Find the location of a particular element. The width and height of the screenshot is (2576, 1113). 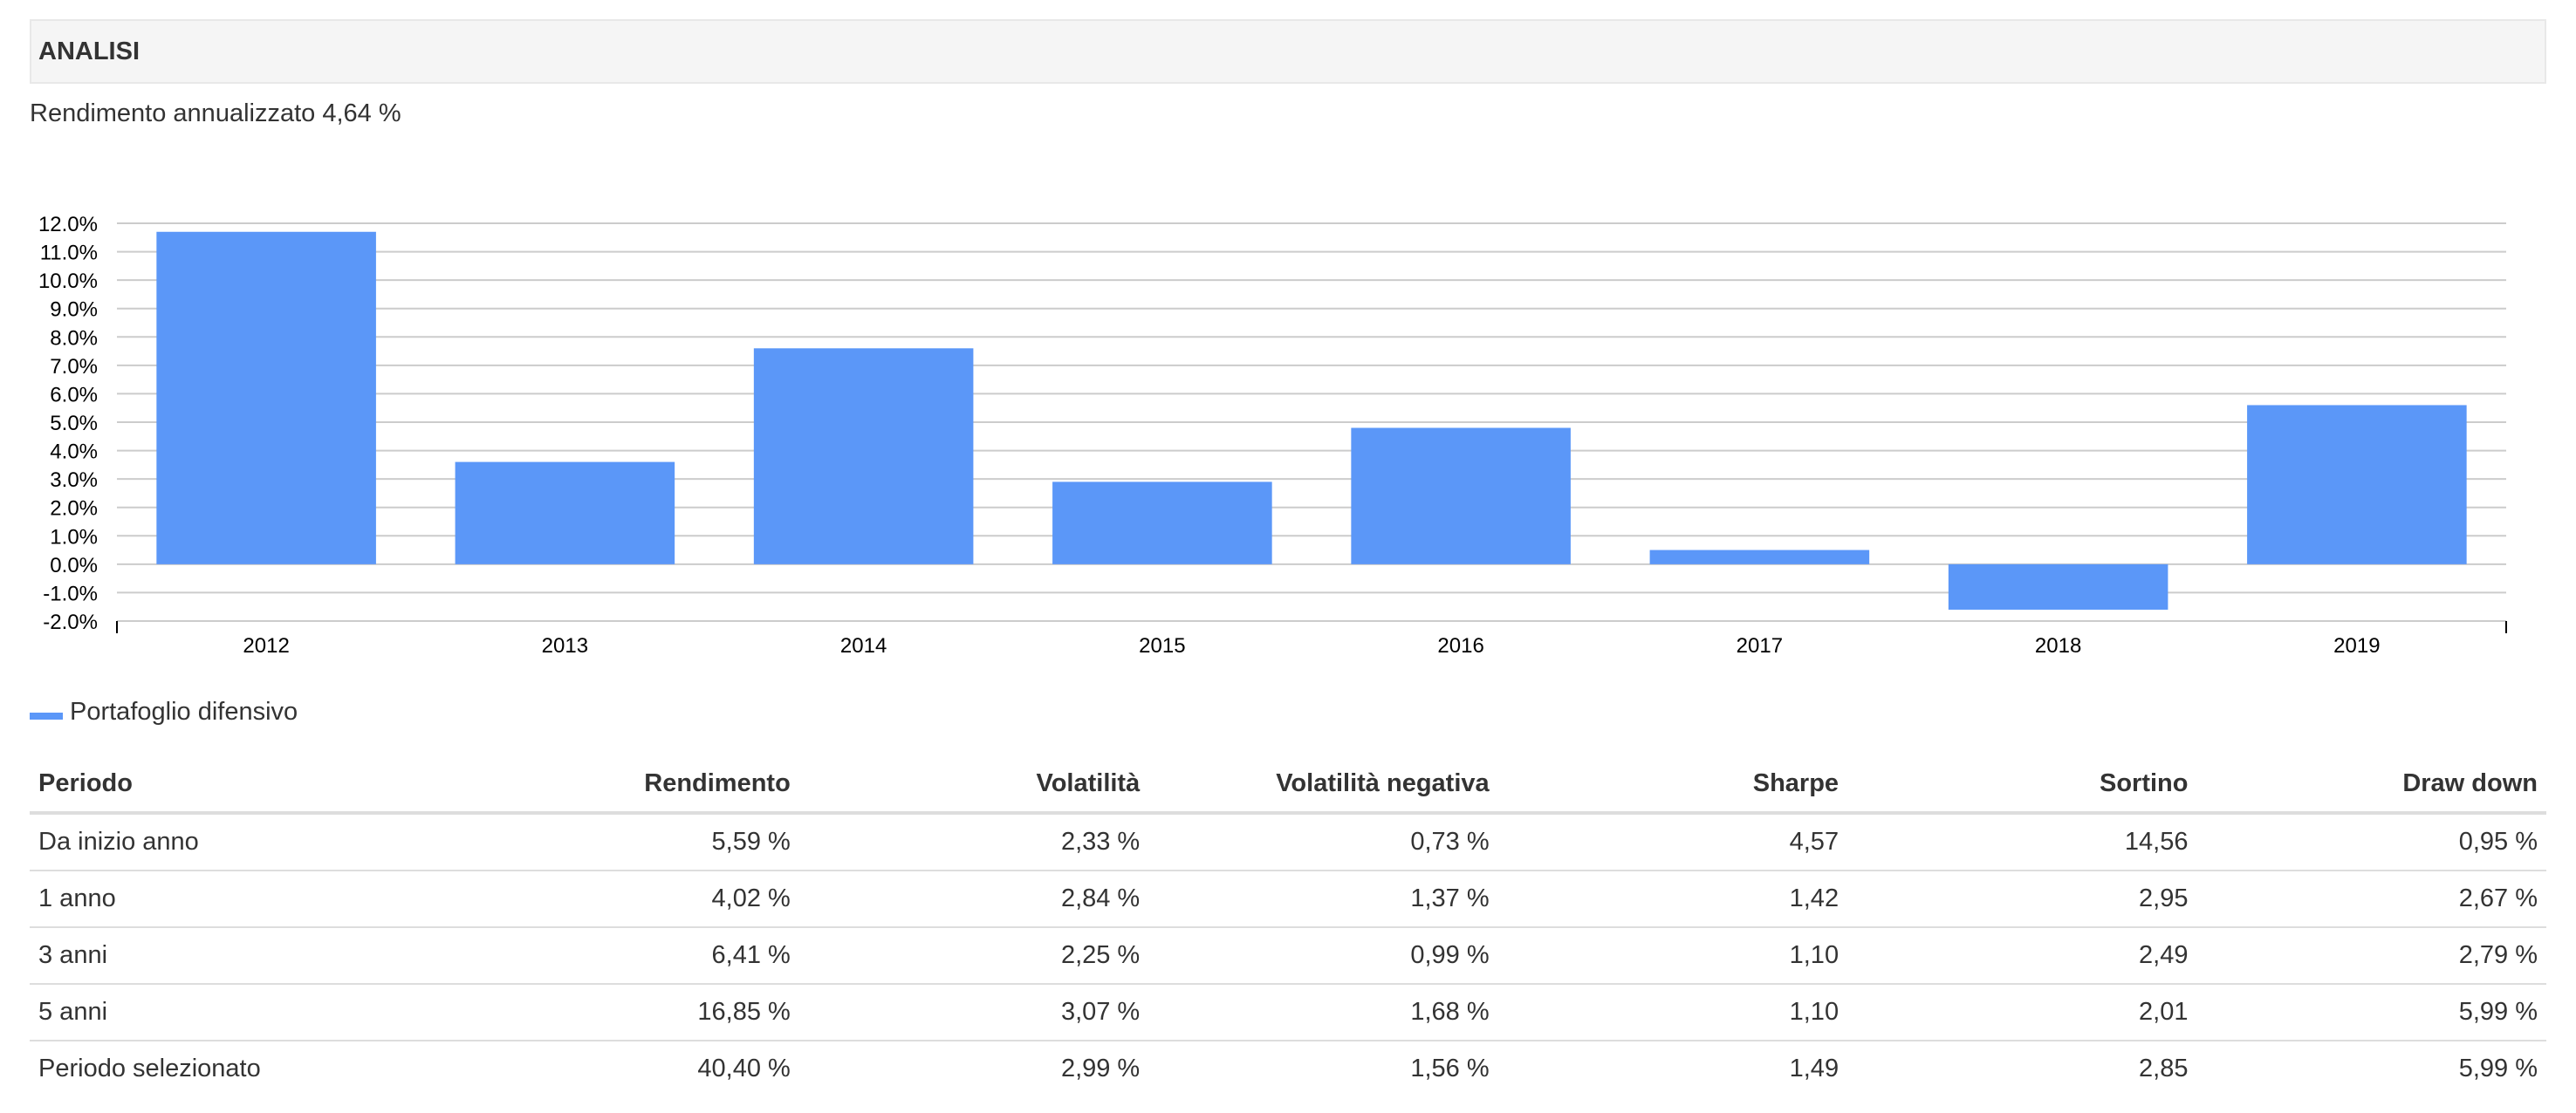

y-tick-label: 10.0% is located at coordinates (68, 281).